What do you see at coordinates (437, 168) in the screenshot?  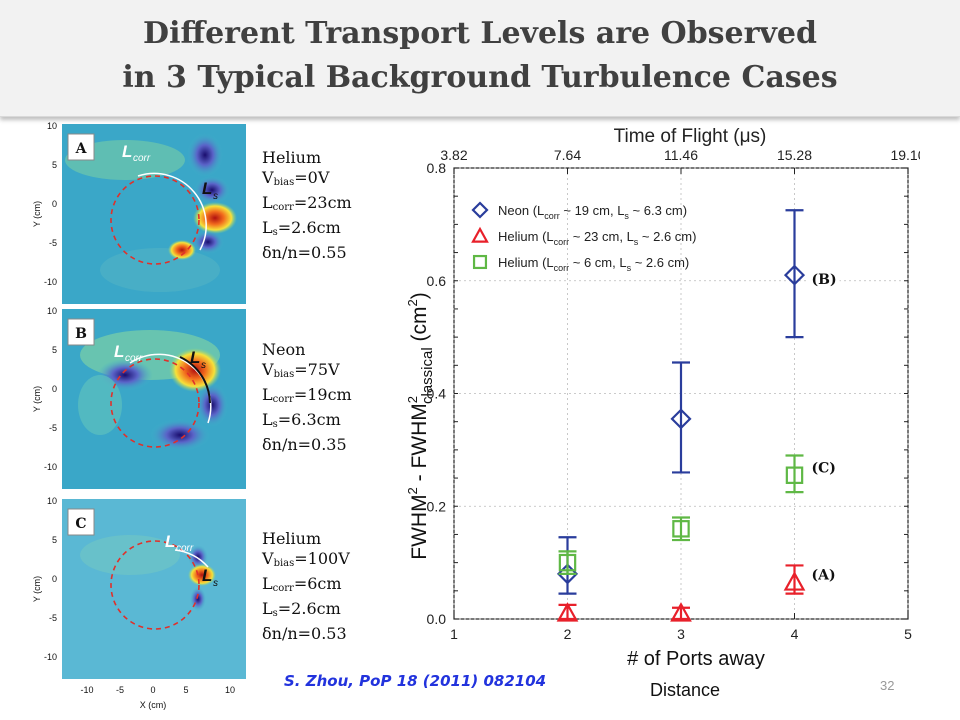 I see `y-tick-label: 0.8` at bounding box center [437, 168].